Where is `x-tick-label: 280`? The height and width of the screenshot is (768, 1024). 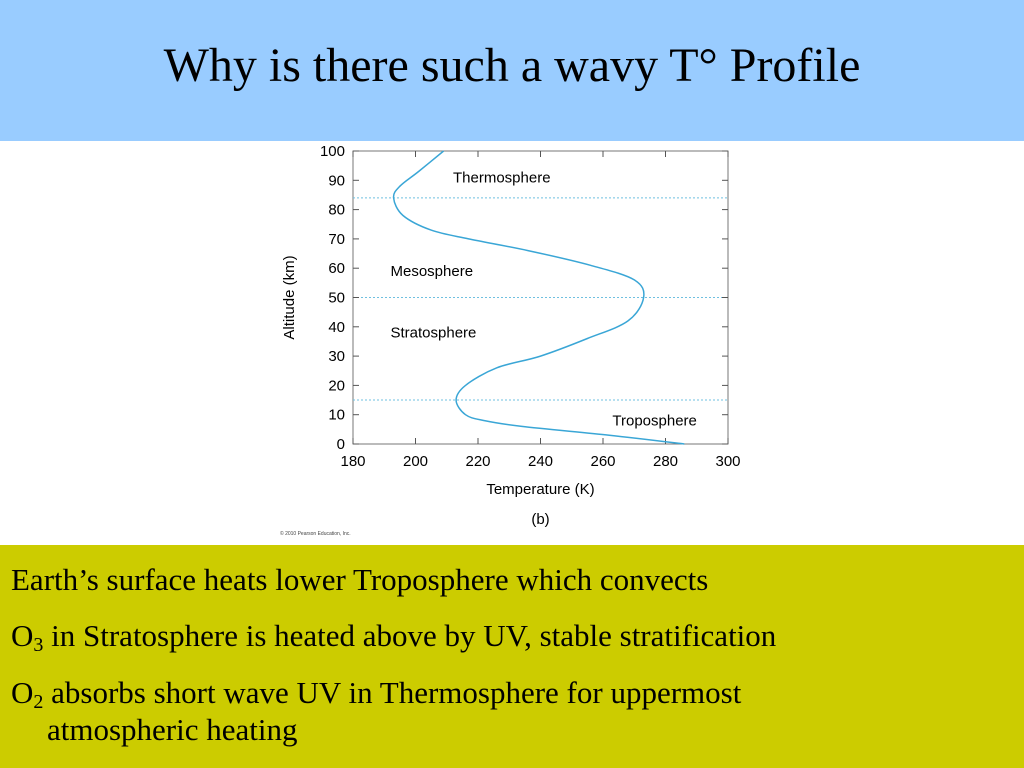
x-tick-label: 280 is located at coordinates (665, 461).